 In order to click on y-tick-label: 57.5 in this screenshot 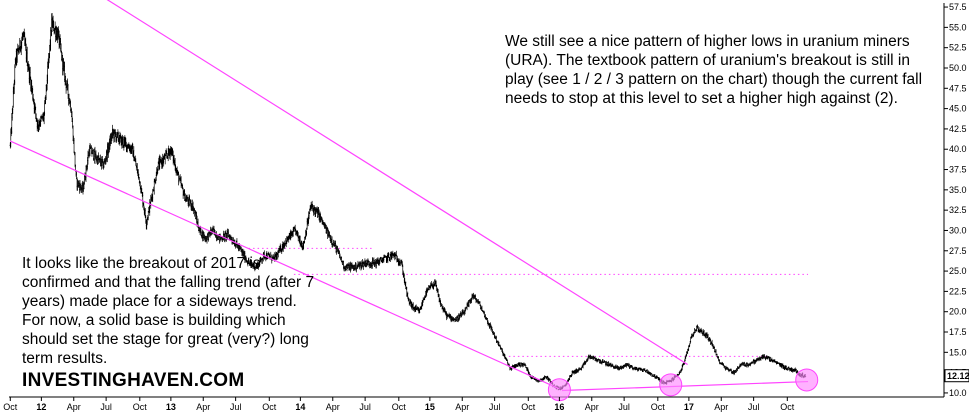, I will do `click(958, 7)`.